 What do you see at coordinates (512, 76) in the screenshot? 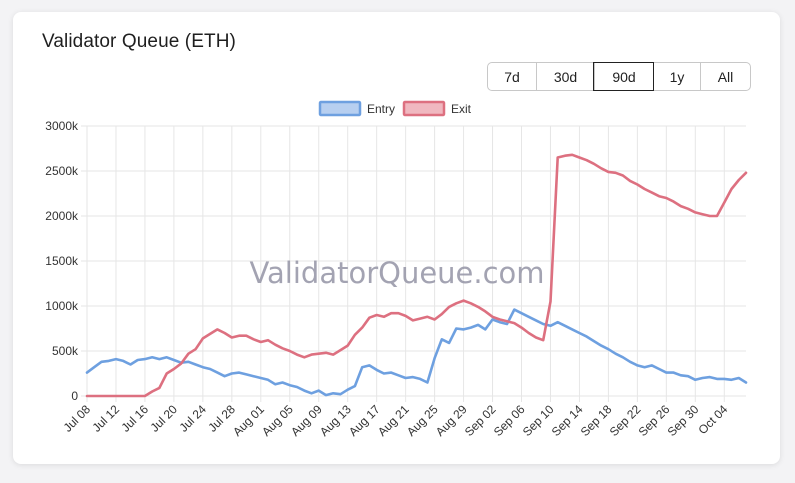
I see `range-7d-button: 7d` at bounding box center [512, 76].